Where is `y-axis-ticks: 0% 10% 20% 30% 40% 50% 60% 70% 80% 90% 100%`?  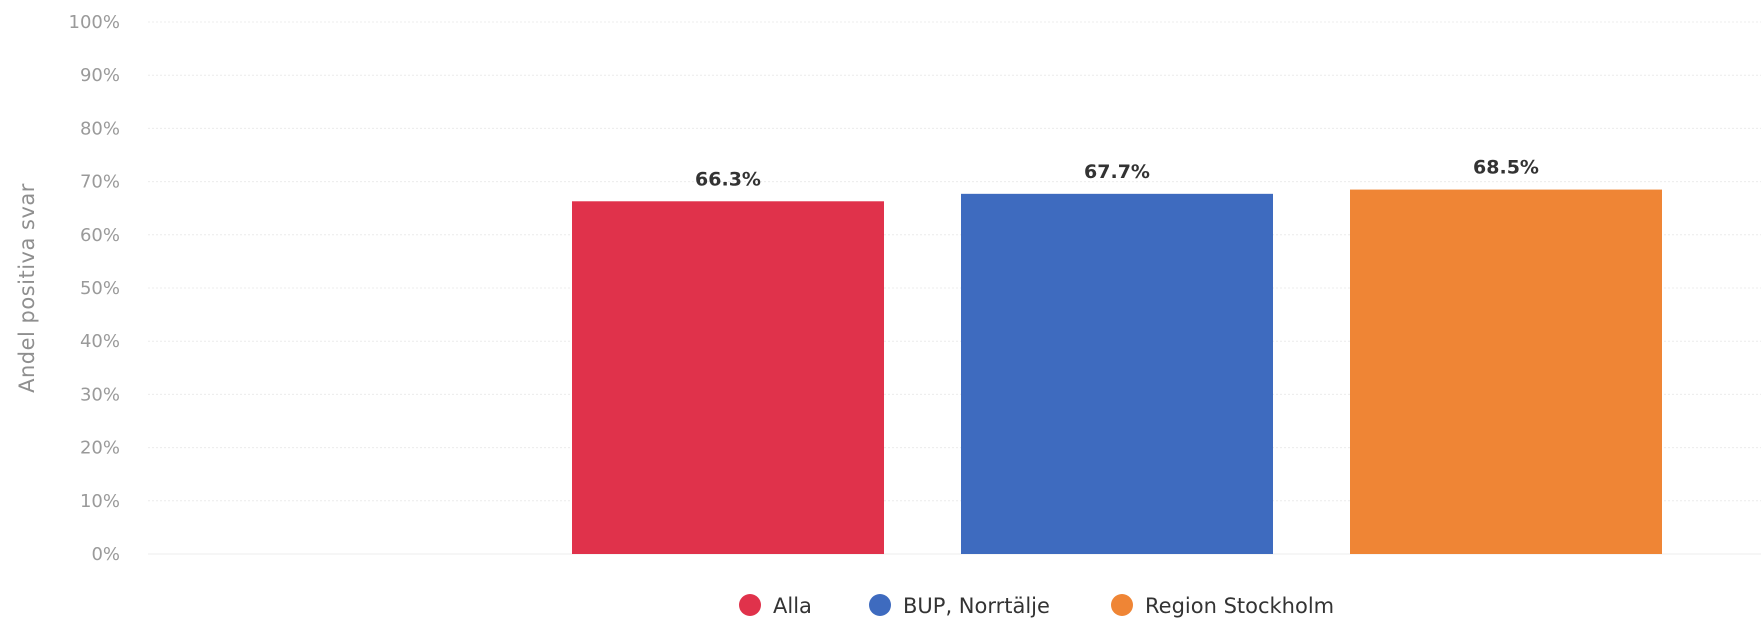 y-axis-ticks: 0% 10% 20% 30% 40% 50% 60% 70% 80% 90% 100% is located at coordinates (94, 288).